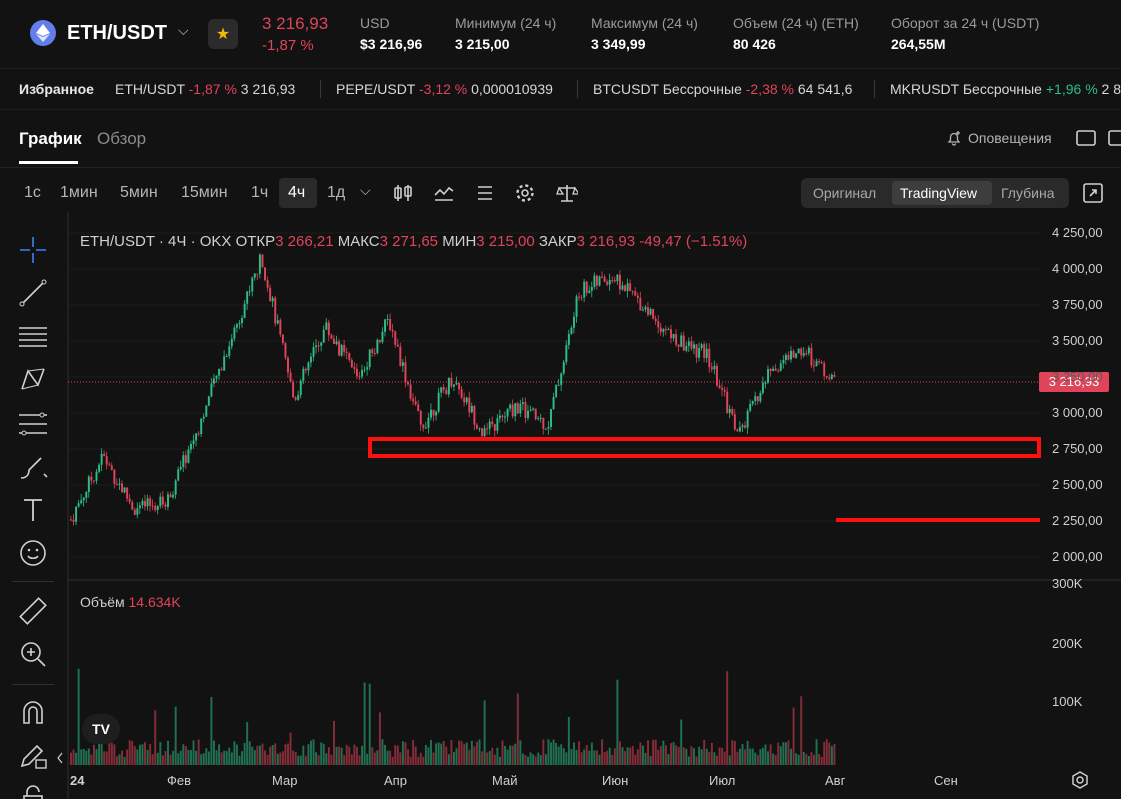  I want to click on crosshair-icon, so click(33, 250).